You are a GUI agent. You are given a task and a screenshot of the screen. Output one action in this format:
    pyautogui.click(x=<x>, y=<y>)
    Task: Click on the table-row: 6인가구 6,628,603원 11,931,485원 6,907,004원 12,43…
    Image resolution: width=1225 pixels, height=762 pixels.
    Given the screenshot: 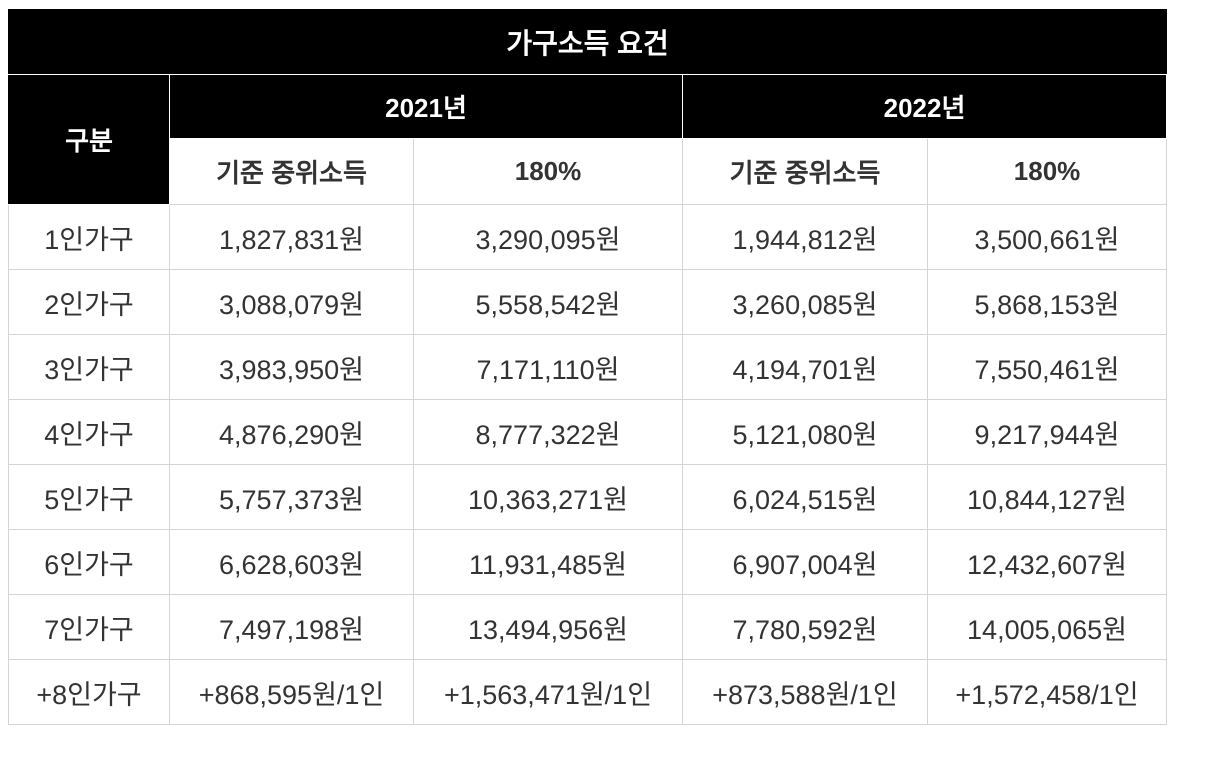 What is the action you would take?
    pyautogui.click(x=588, y=562)
    